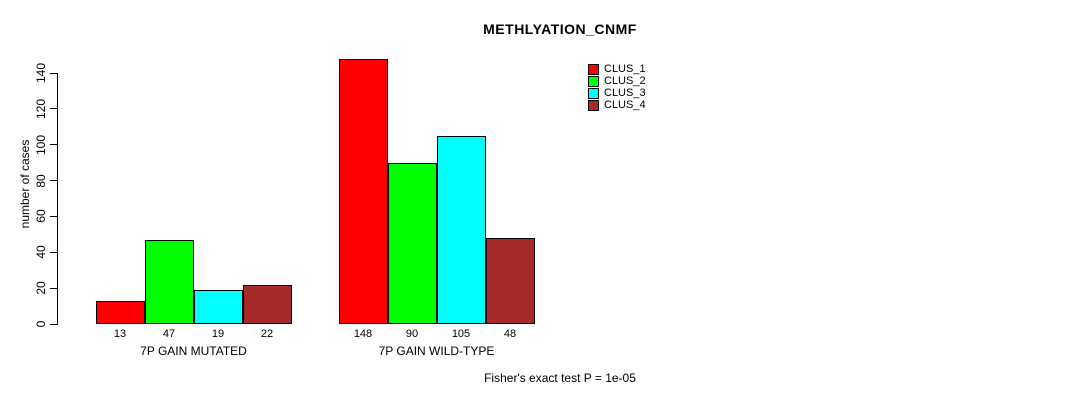 The image size is (1090, 400). I want to click on bar-clus_4-group0, so click(267, 304).